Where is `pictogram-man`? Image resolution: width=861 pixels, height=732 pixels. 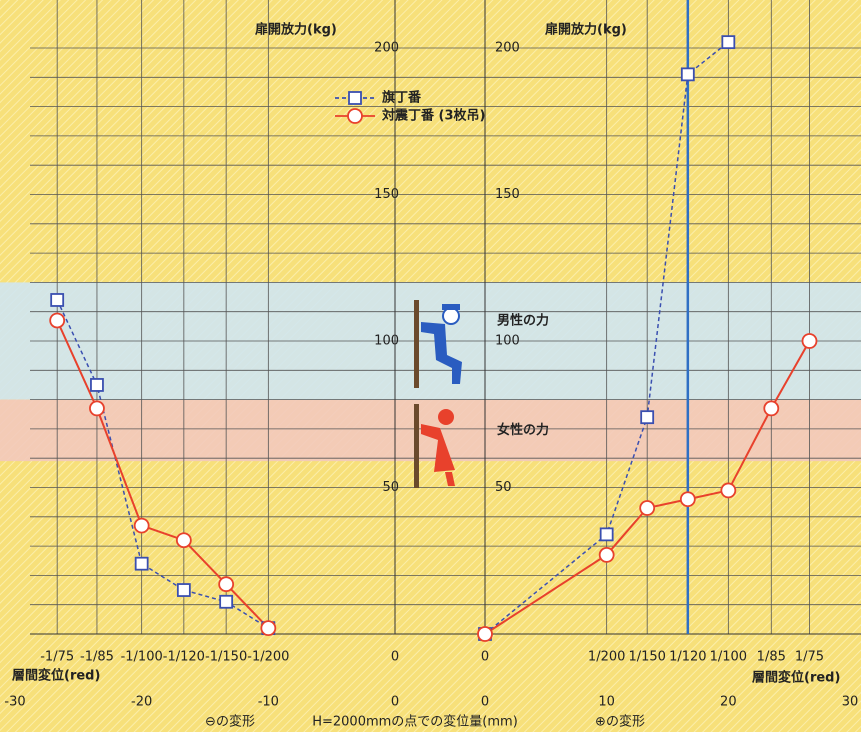 pictogram-man is located at coordinates (438, 344).